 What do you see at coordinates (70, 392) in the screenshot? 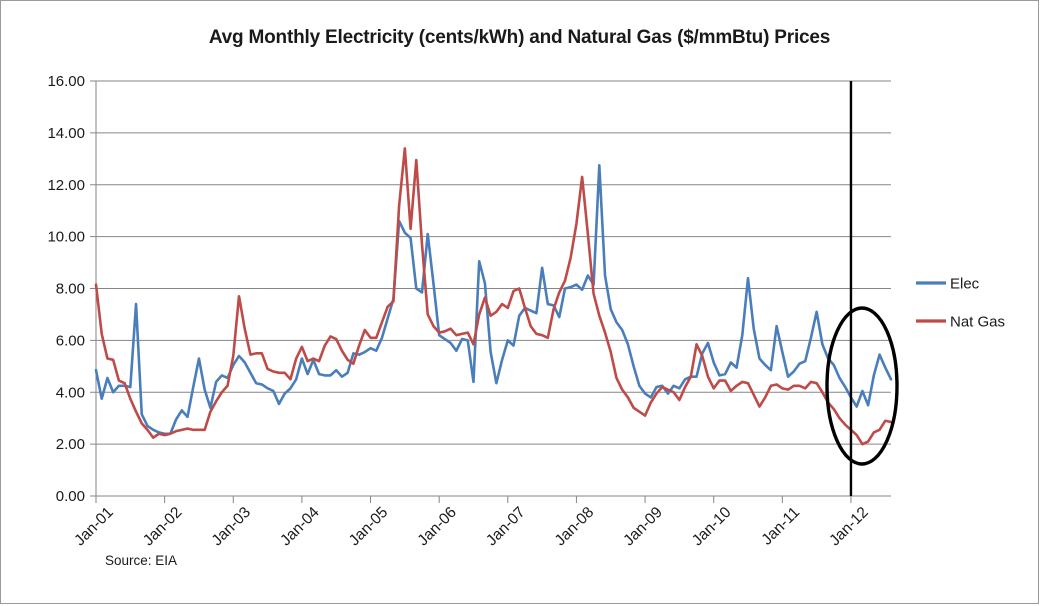
I see `y-axis-tick-label: 4.00` at bounding box center [70, 392].